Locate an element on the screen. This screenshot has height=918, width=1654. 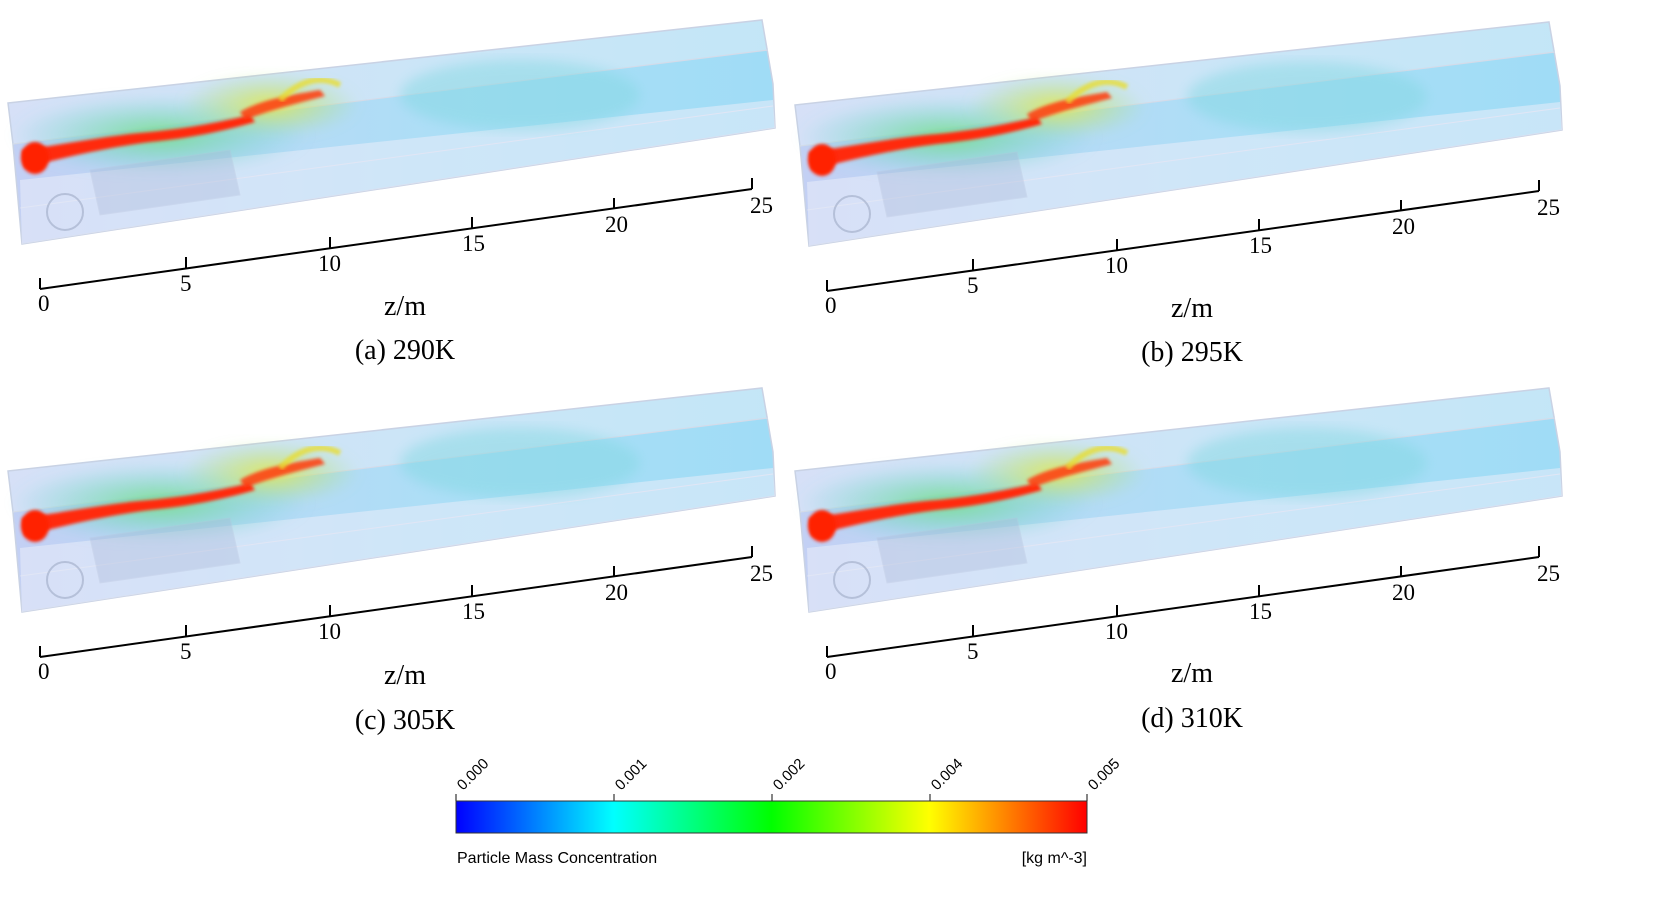
colorbar-unit: [kg m^-3] is located at coordinates (1054, 858).